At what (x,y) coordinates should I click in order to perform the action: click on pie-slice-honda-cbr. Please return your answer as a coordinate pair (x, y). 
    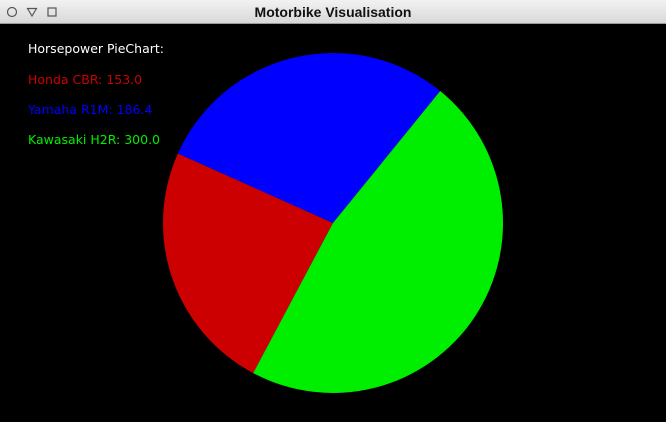
    Looking at the image, I should click on (248, 263).